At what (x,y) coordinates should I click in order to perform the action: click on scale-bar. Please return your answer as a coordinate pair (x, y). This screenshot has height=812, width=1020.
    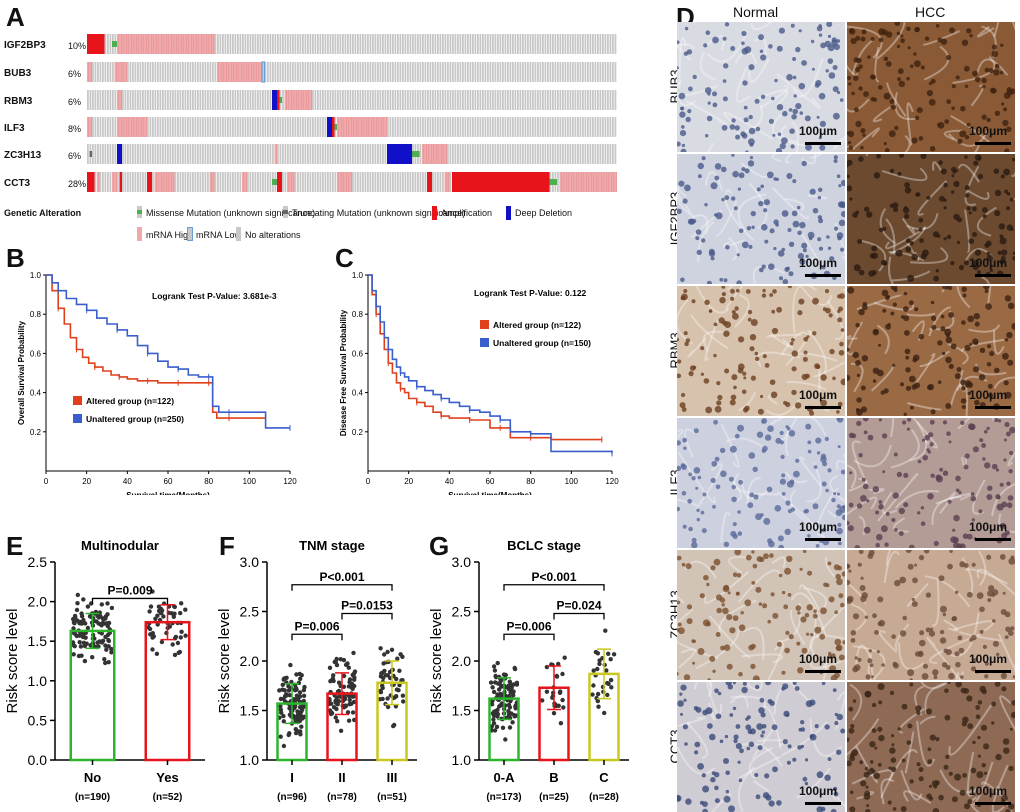
    Looking at the image, I should click on (823, 539).